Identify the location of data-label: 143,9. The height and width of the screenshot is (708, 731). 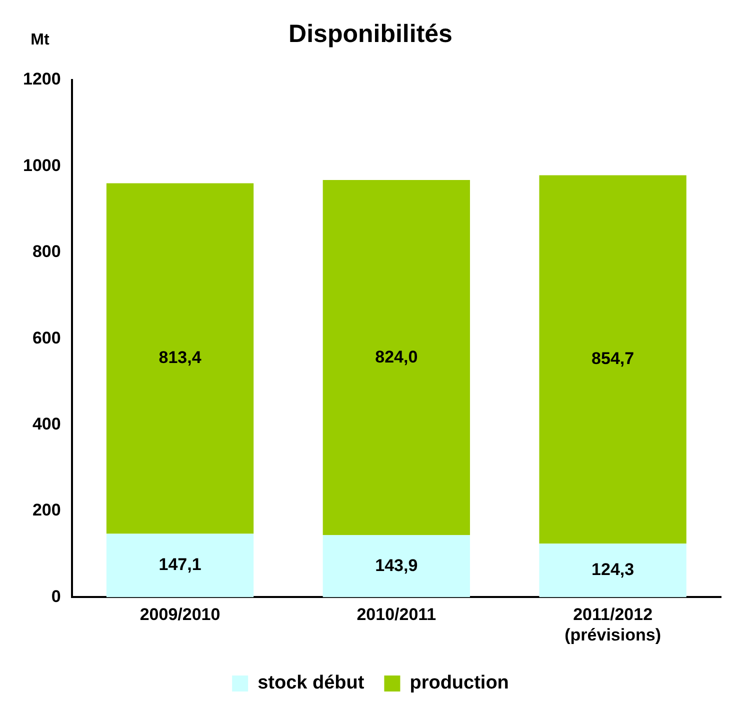
(396, 565).